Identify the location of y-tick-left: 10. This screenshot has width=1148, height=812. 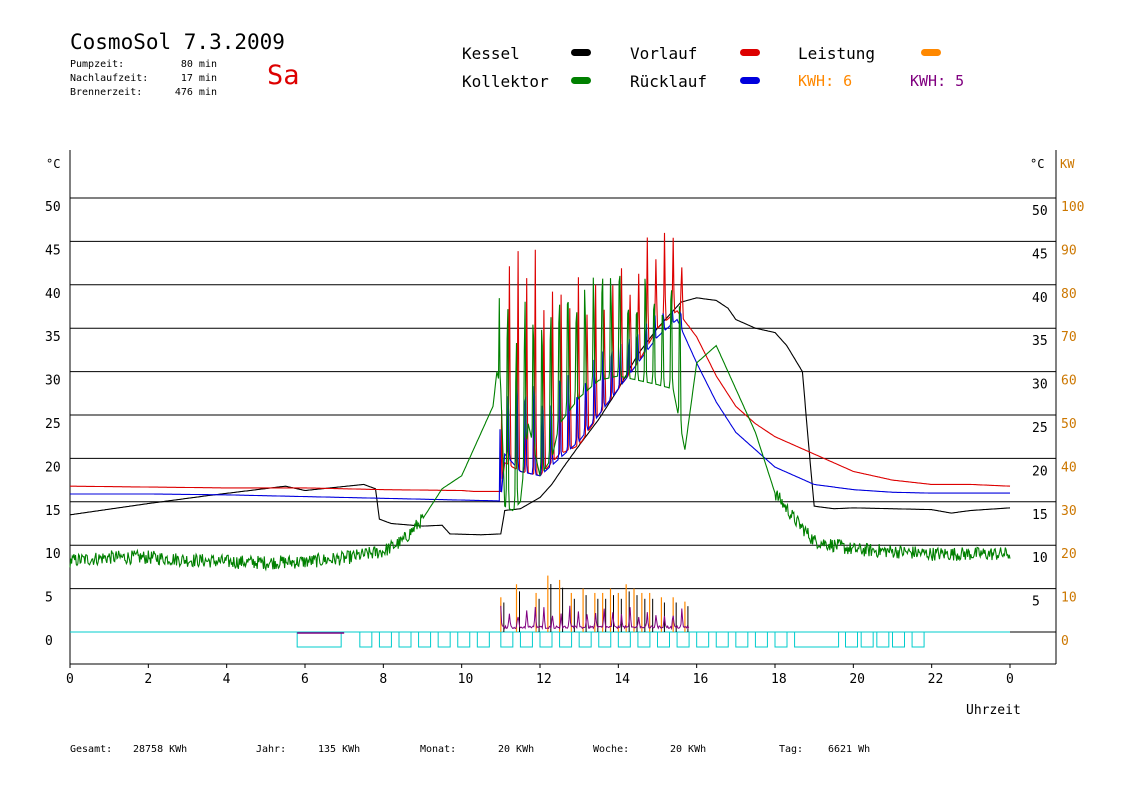
(53, 554).